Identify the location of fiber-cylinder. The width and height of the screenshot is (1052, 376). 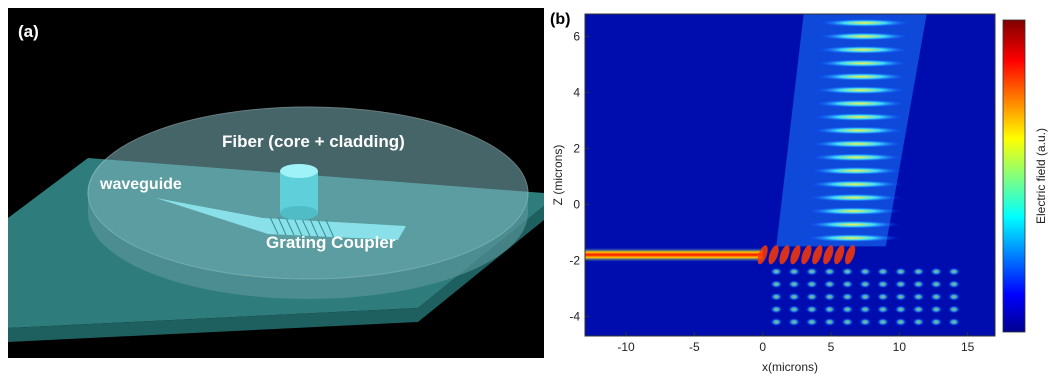
(299, 192).